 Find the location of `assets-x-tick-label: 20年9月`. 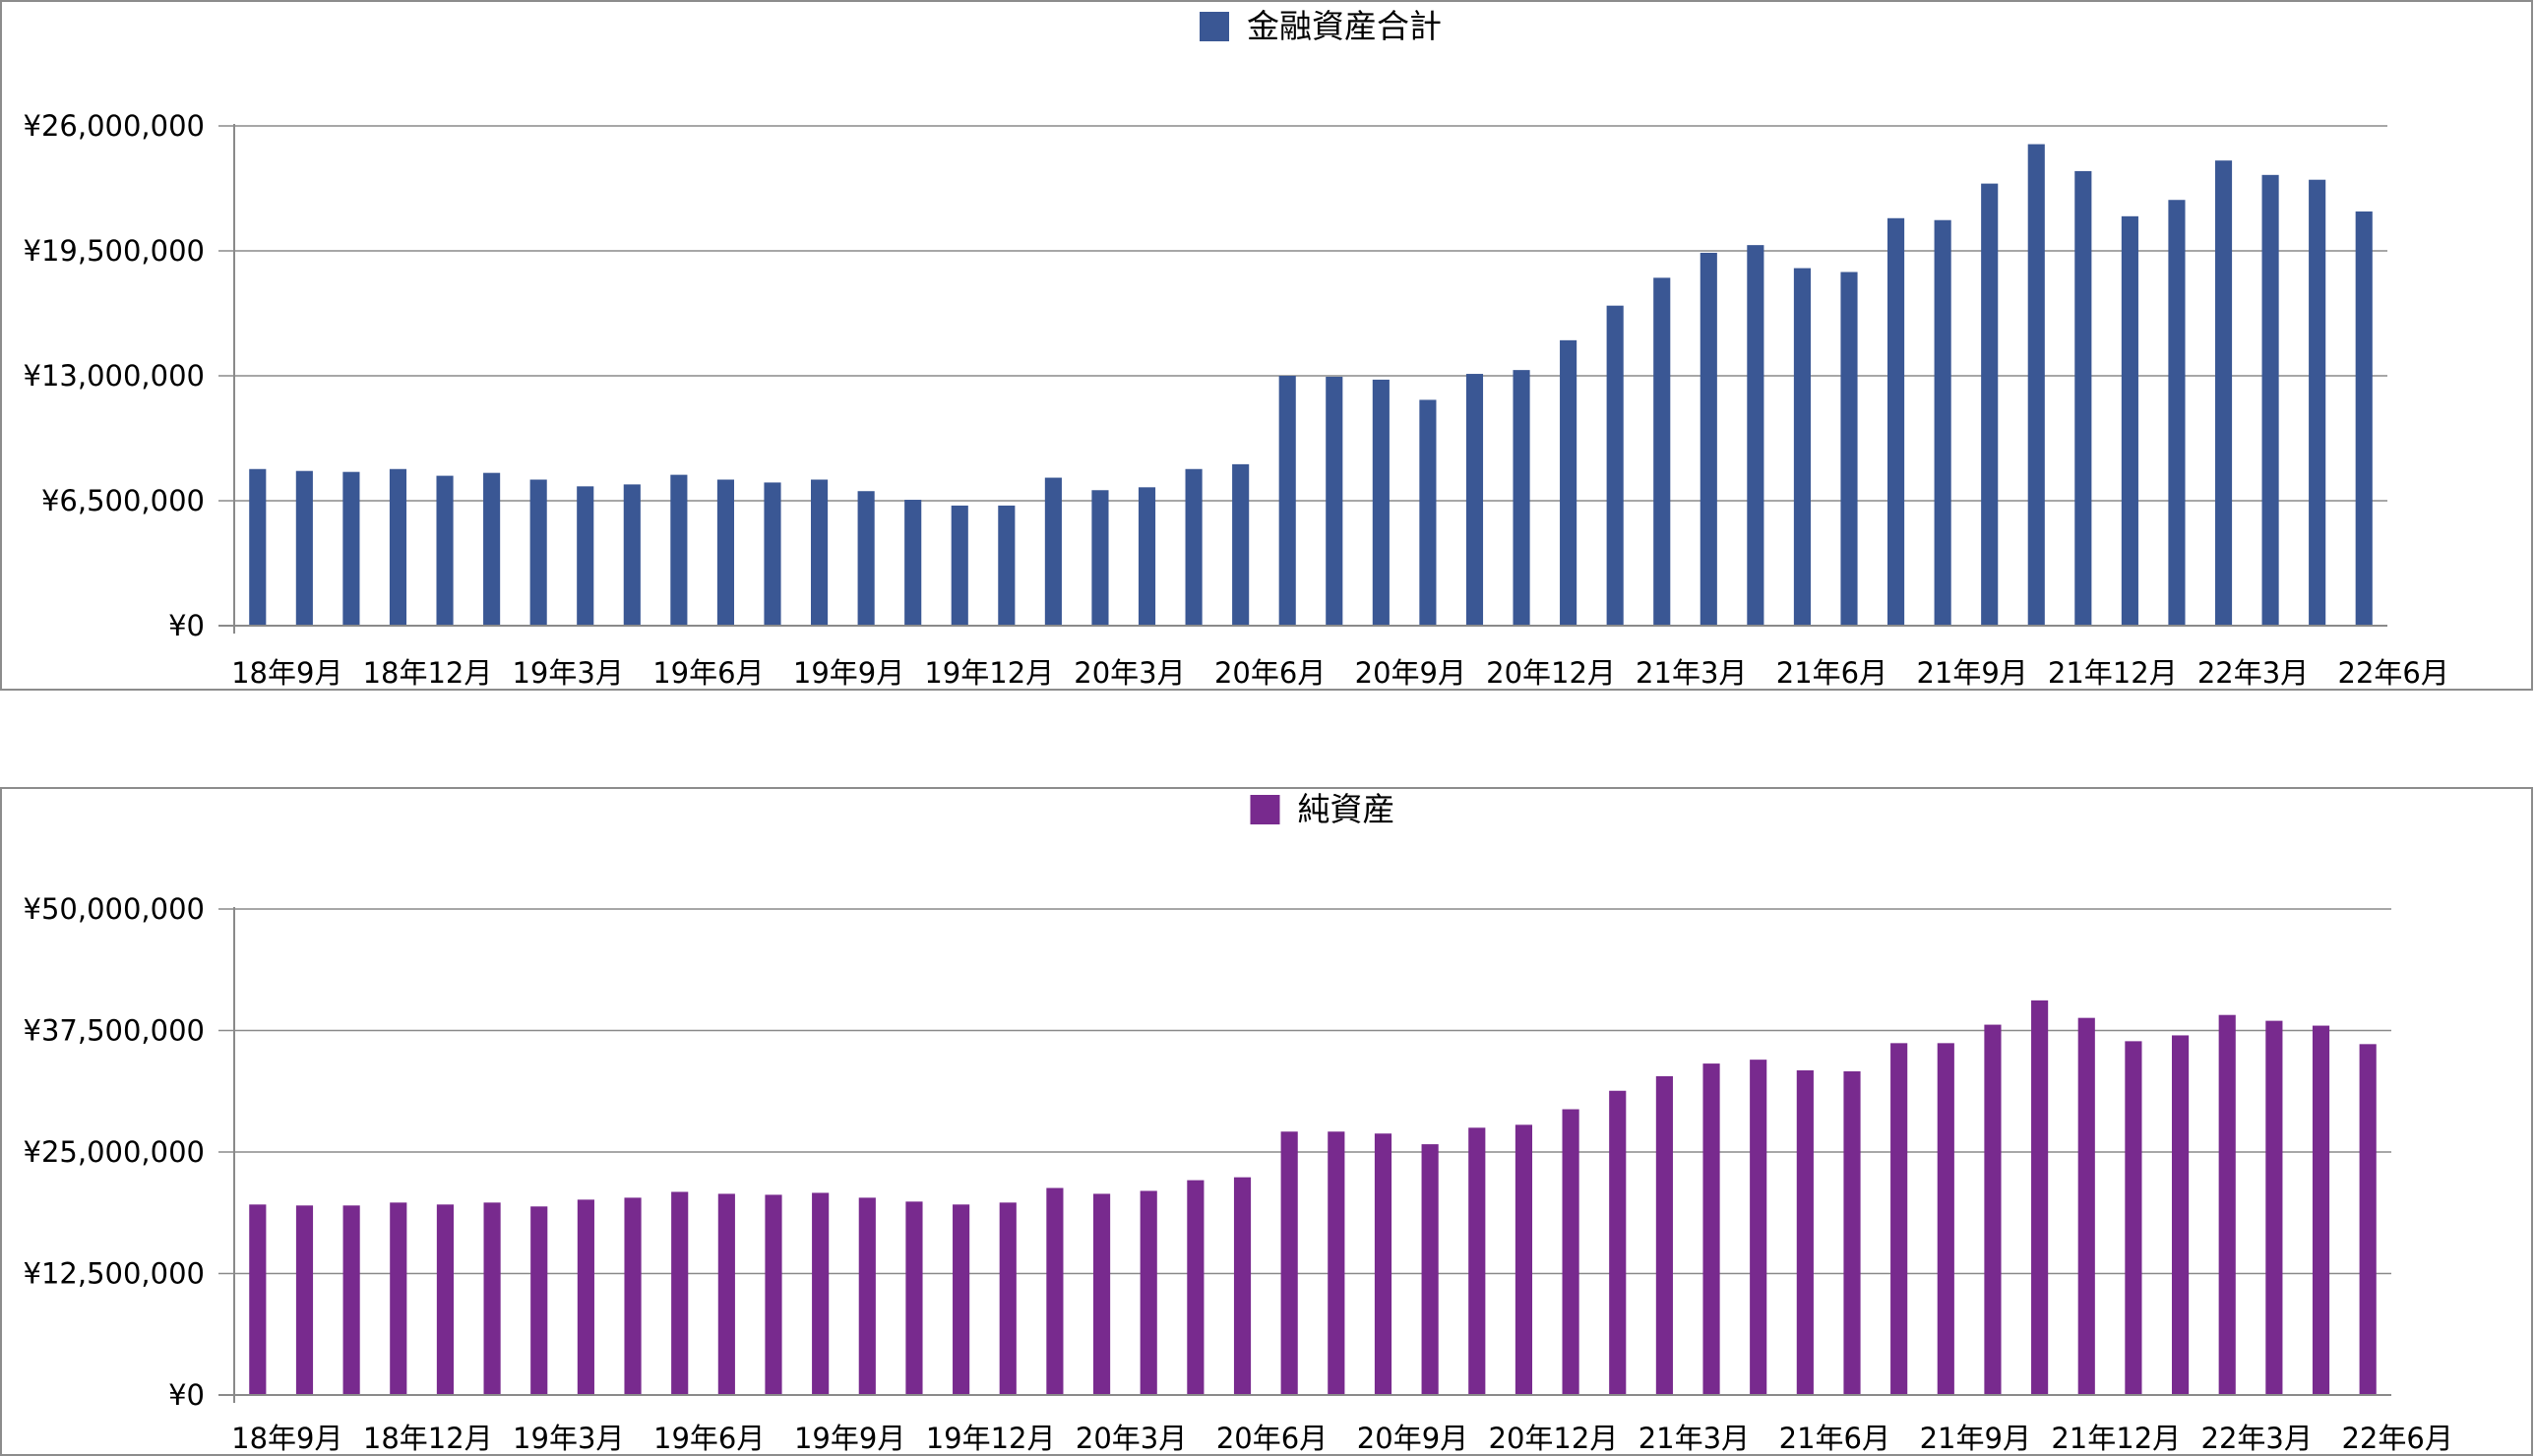

assets-x-tick-label: 20年9月 is located at coordinates (1410, 672).